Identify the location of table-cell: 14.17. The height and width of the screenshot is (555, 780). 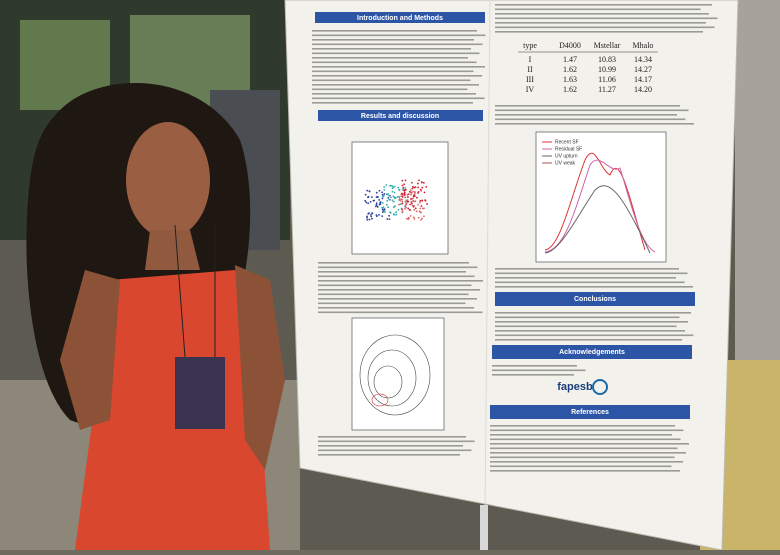
(643, 79).